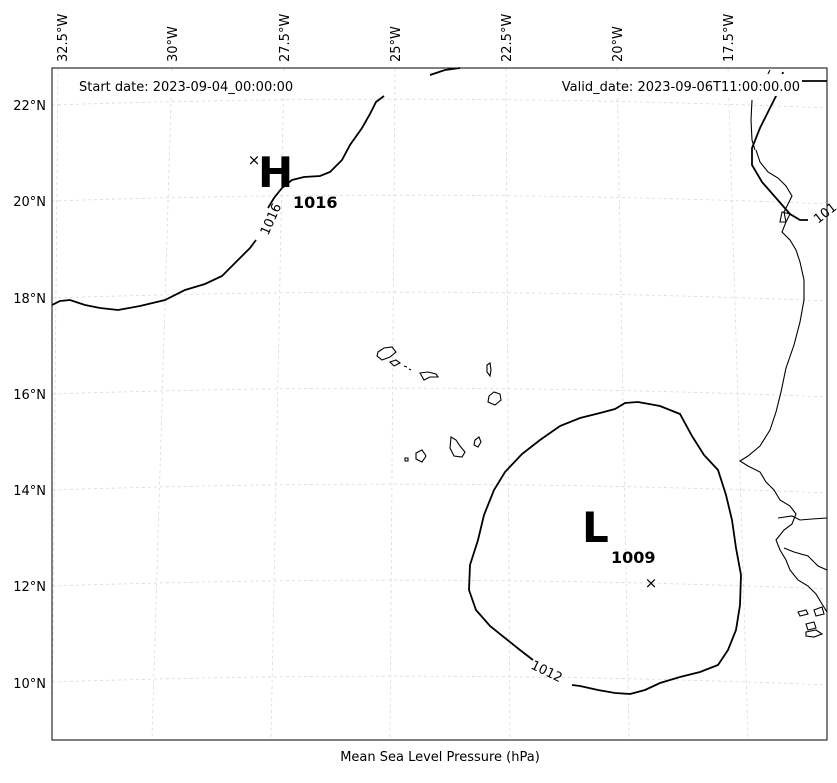 The image size is (837, 783). I want to click on map-caption: Mean Sea Level Pressure (hPa), so click(440, 757).